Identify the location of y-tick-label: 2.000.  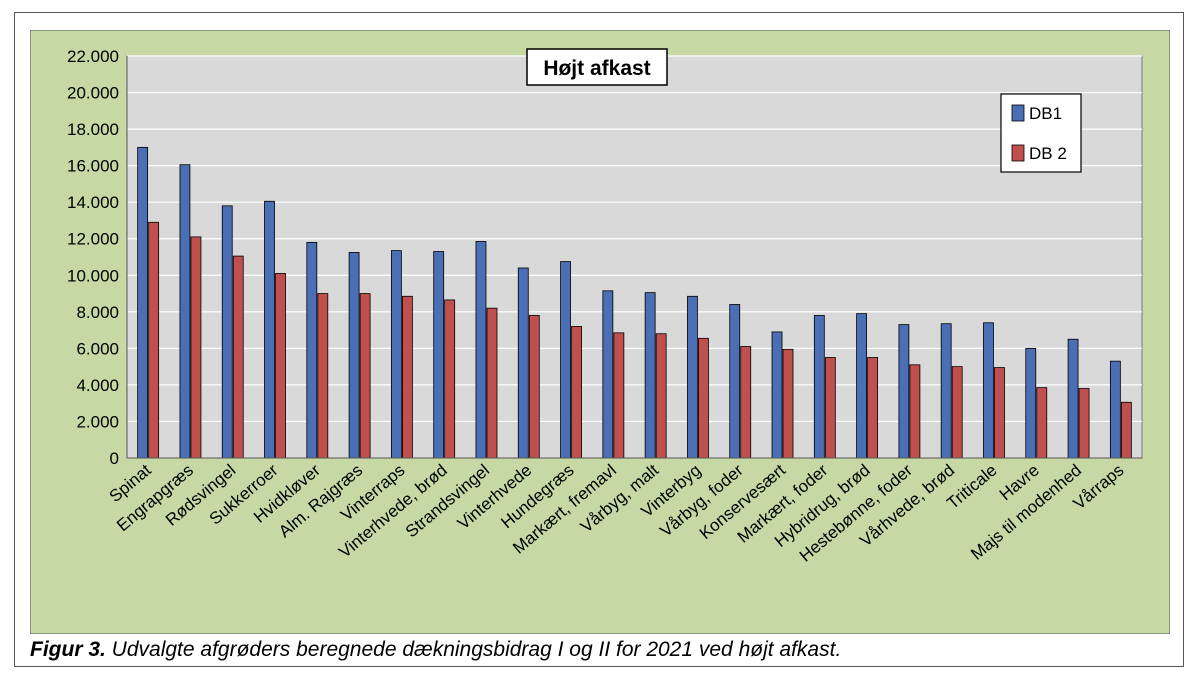
(97, 421).